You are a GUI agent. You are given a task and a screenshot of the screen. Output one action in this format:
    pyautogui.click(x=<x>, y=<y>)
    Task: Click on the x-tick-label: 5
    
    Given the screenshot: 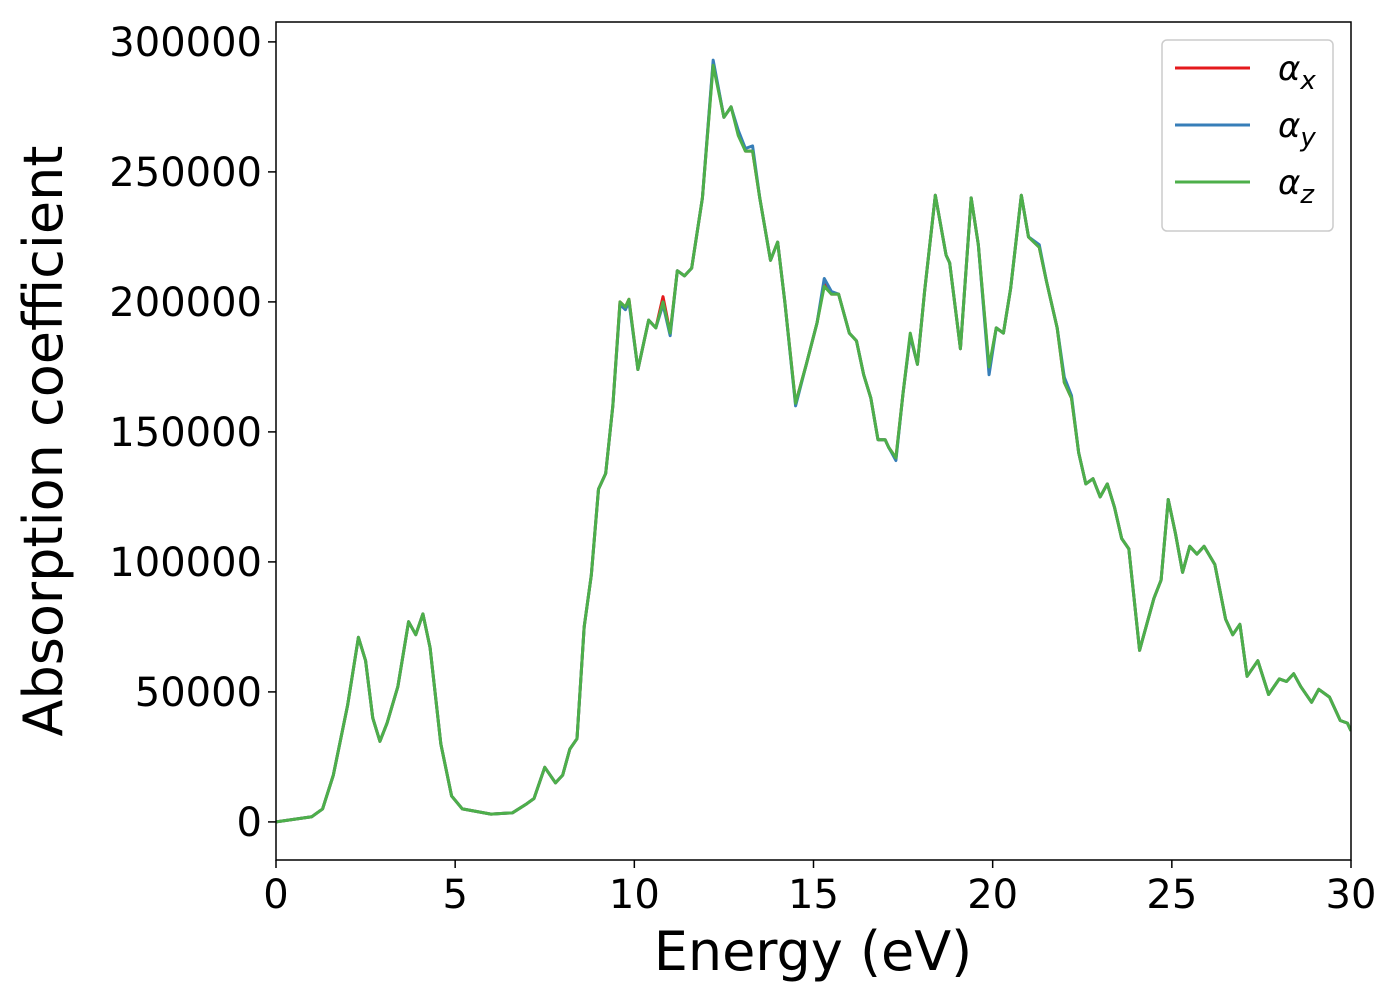 What is the action you would take?
    pyautogui.click(x=454, y=895)
    